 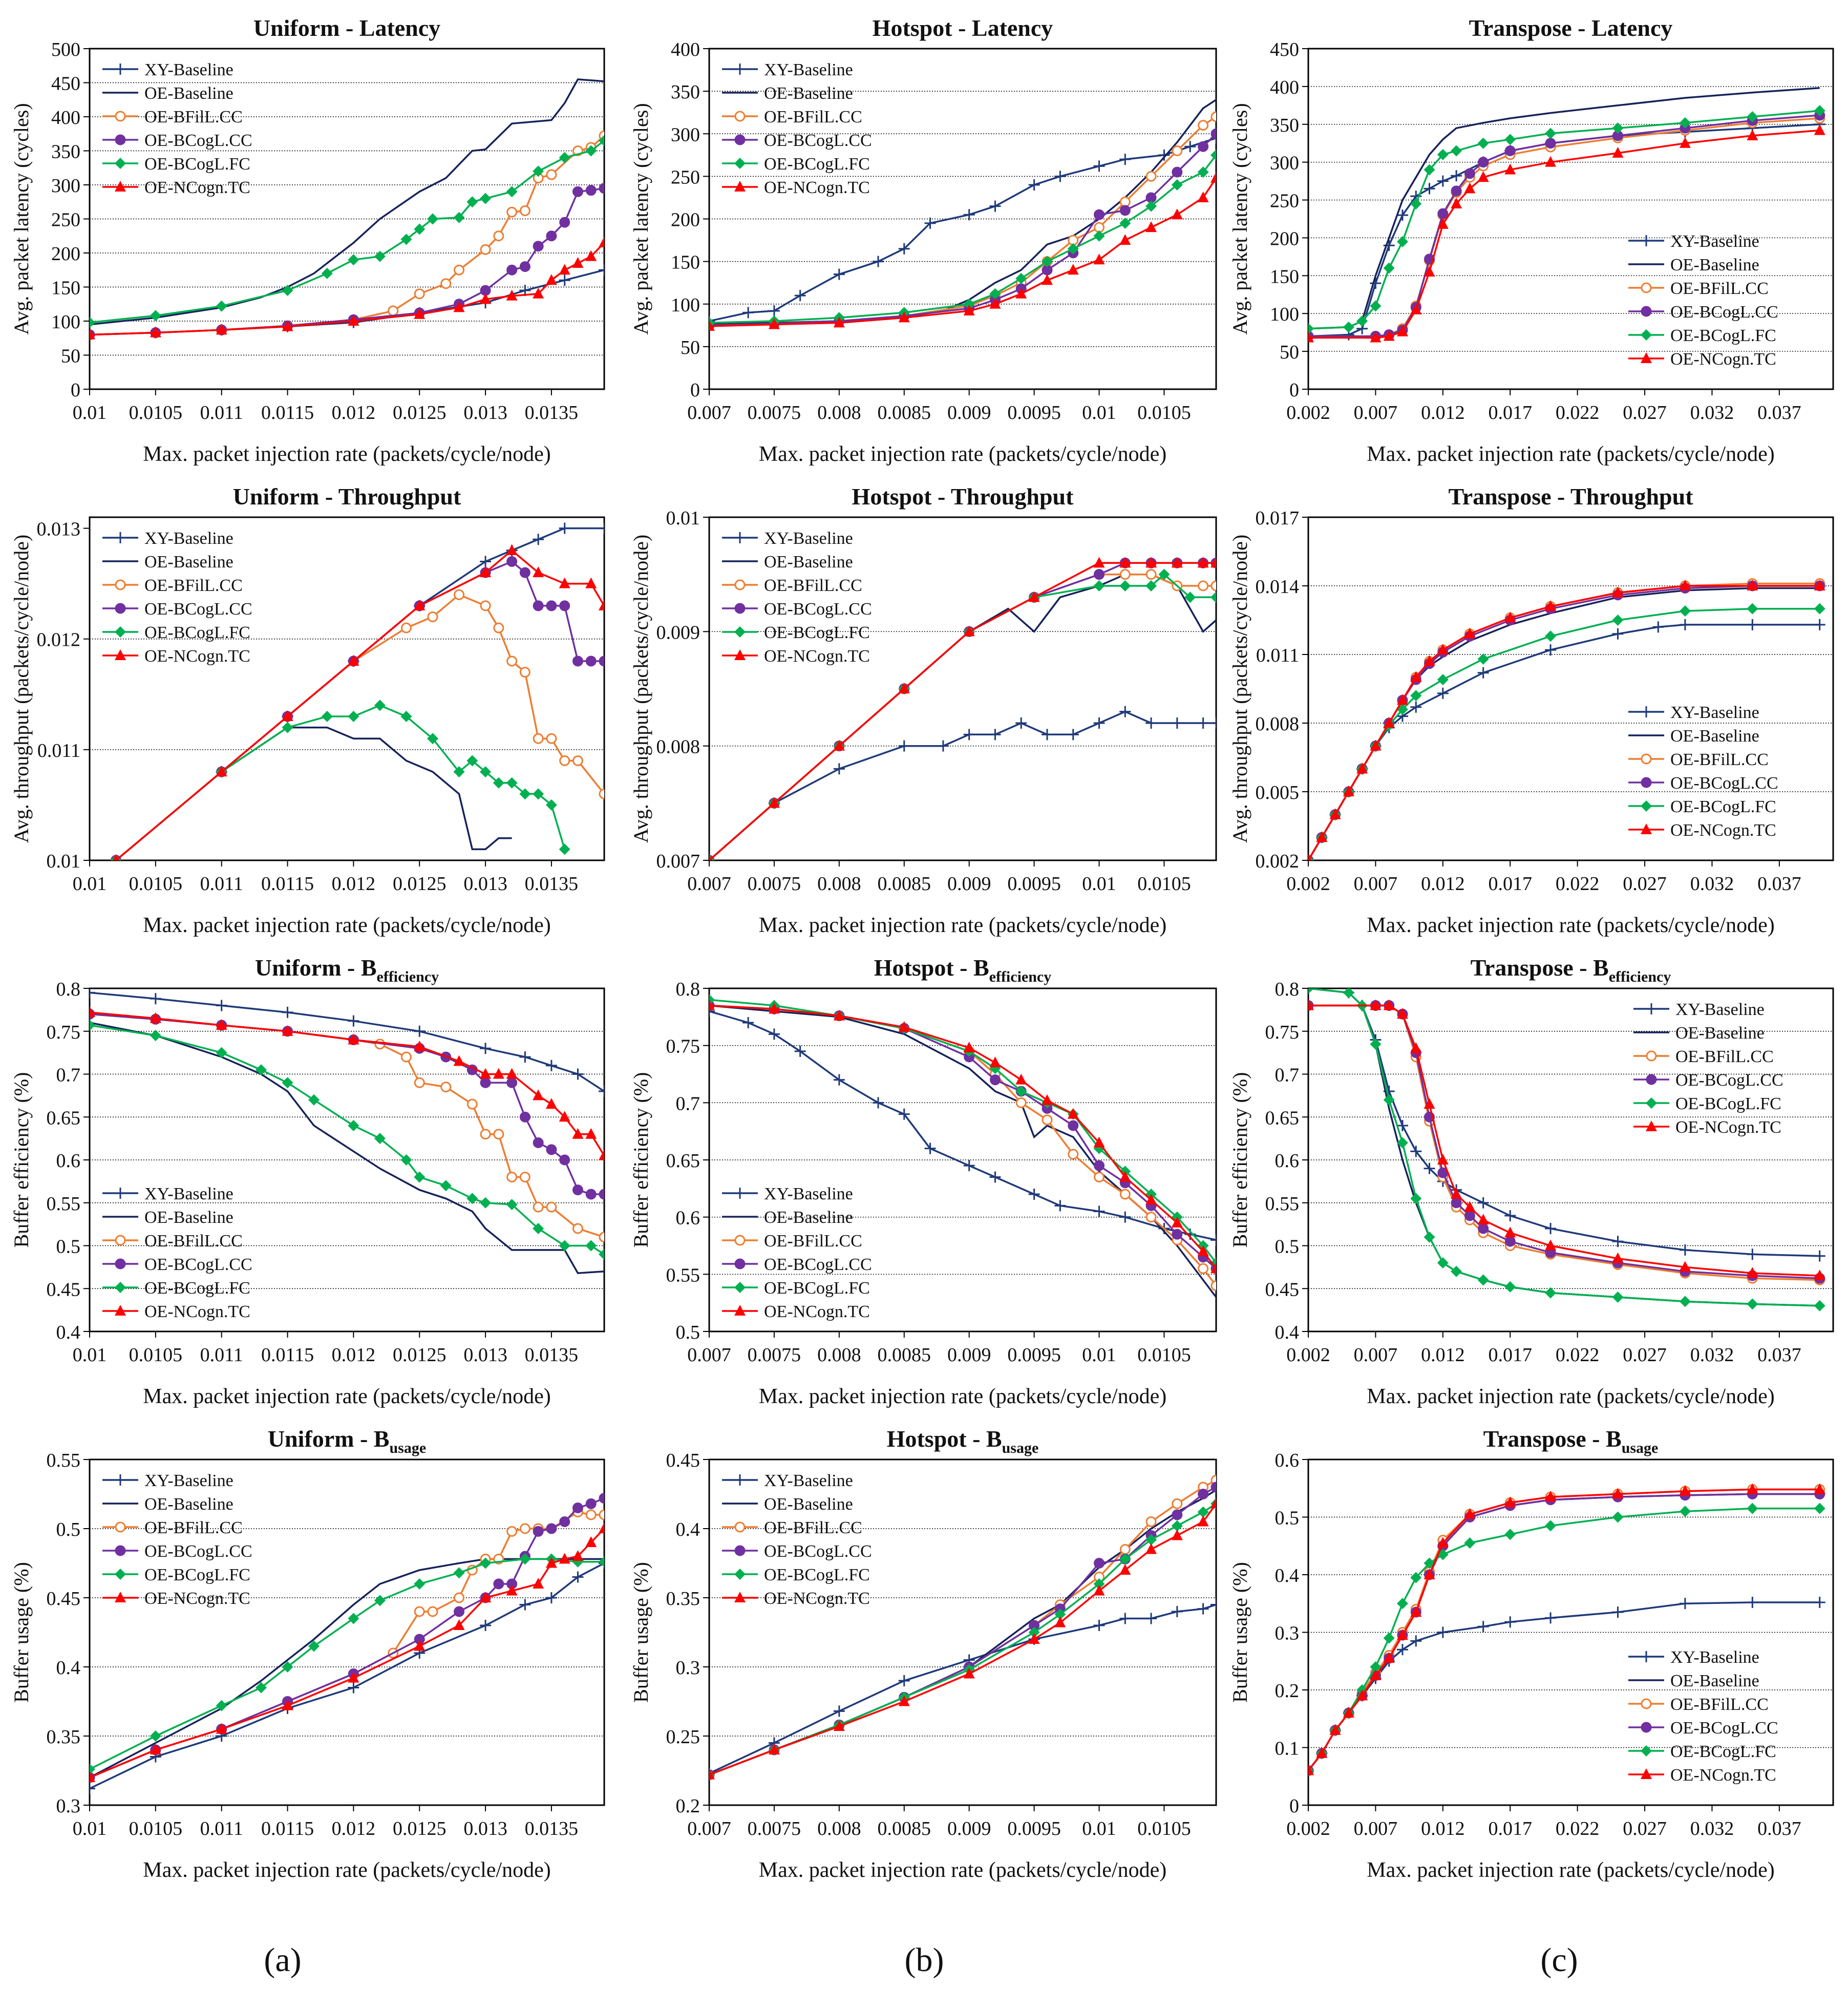 I want to click on y-tick-label: 0.55, so click(x=1282, y=1204).